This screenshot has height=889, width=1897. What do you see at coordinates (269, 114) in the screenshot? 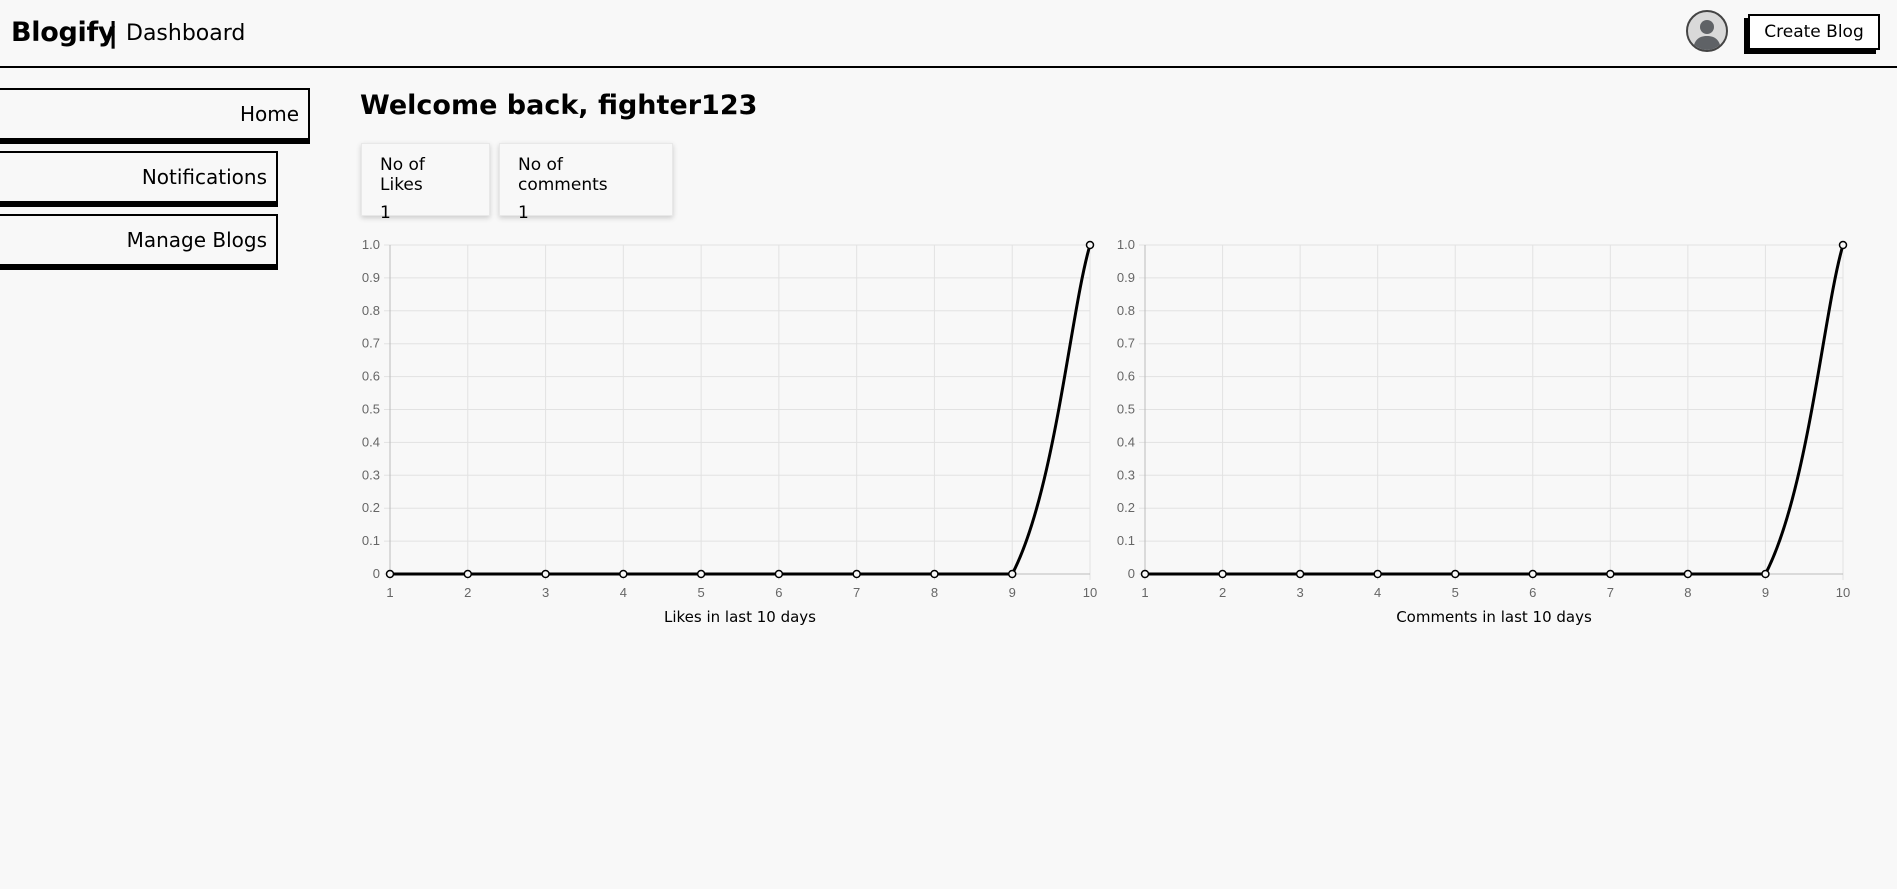
I see `sidebar-item-label: Home` at bounding box center [269, 114].